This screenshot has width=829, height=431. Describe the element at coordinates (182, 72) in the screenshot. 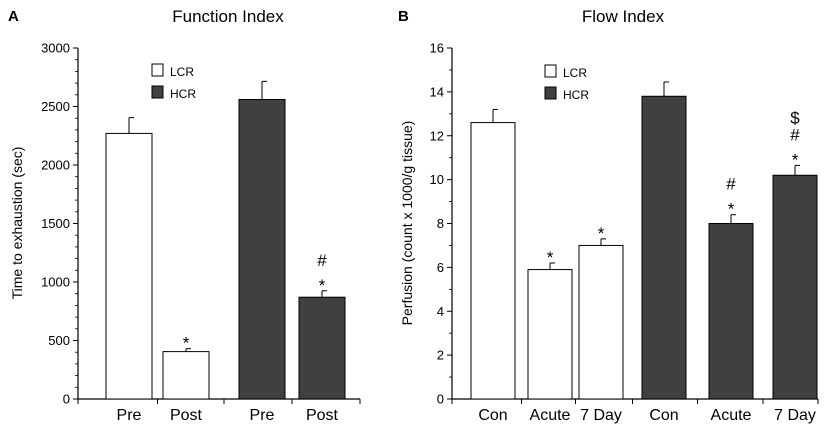

I see `panel-a-legend-label-lcr: LCR` at that location.